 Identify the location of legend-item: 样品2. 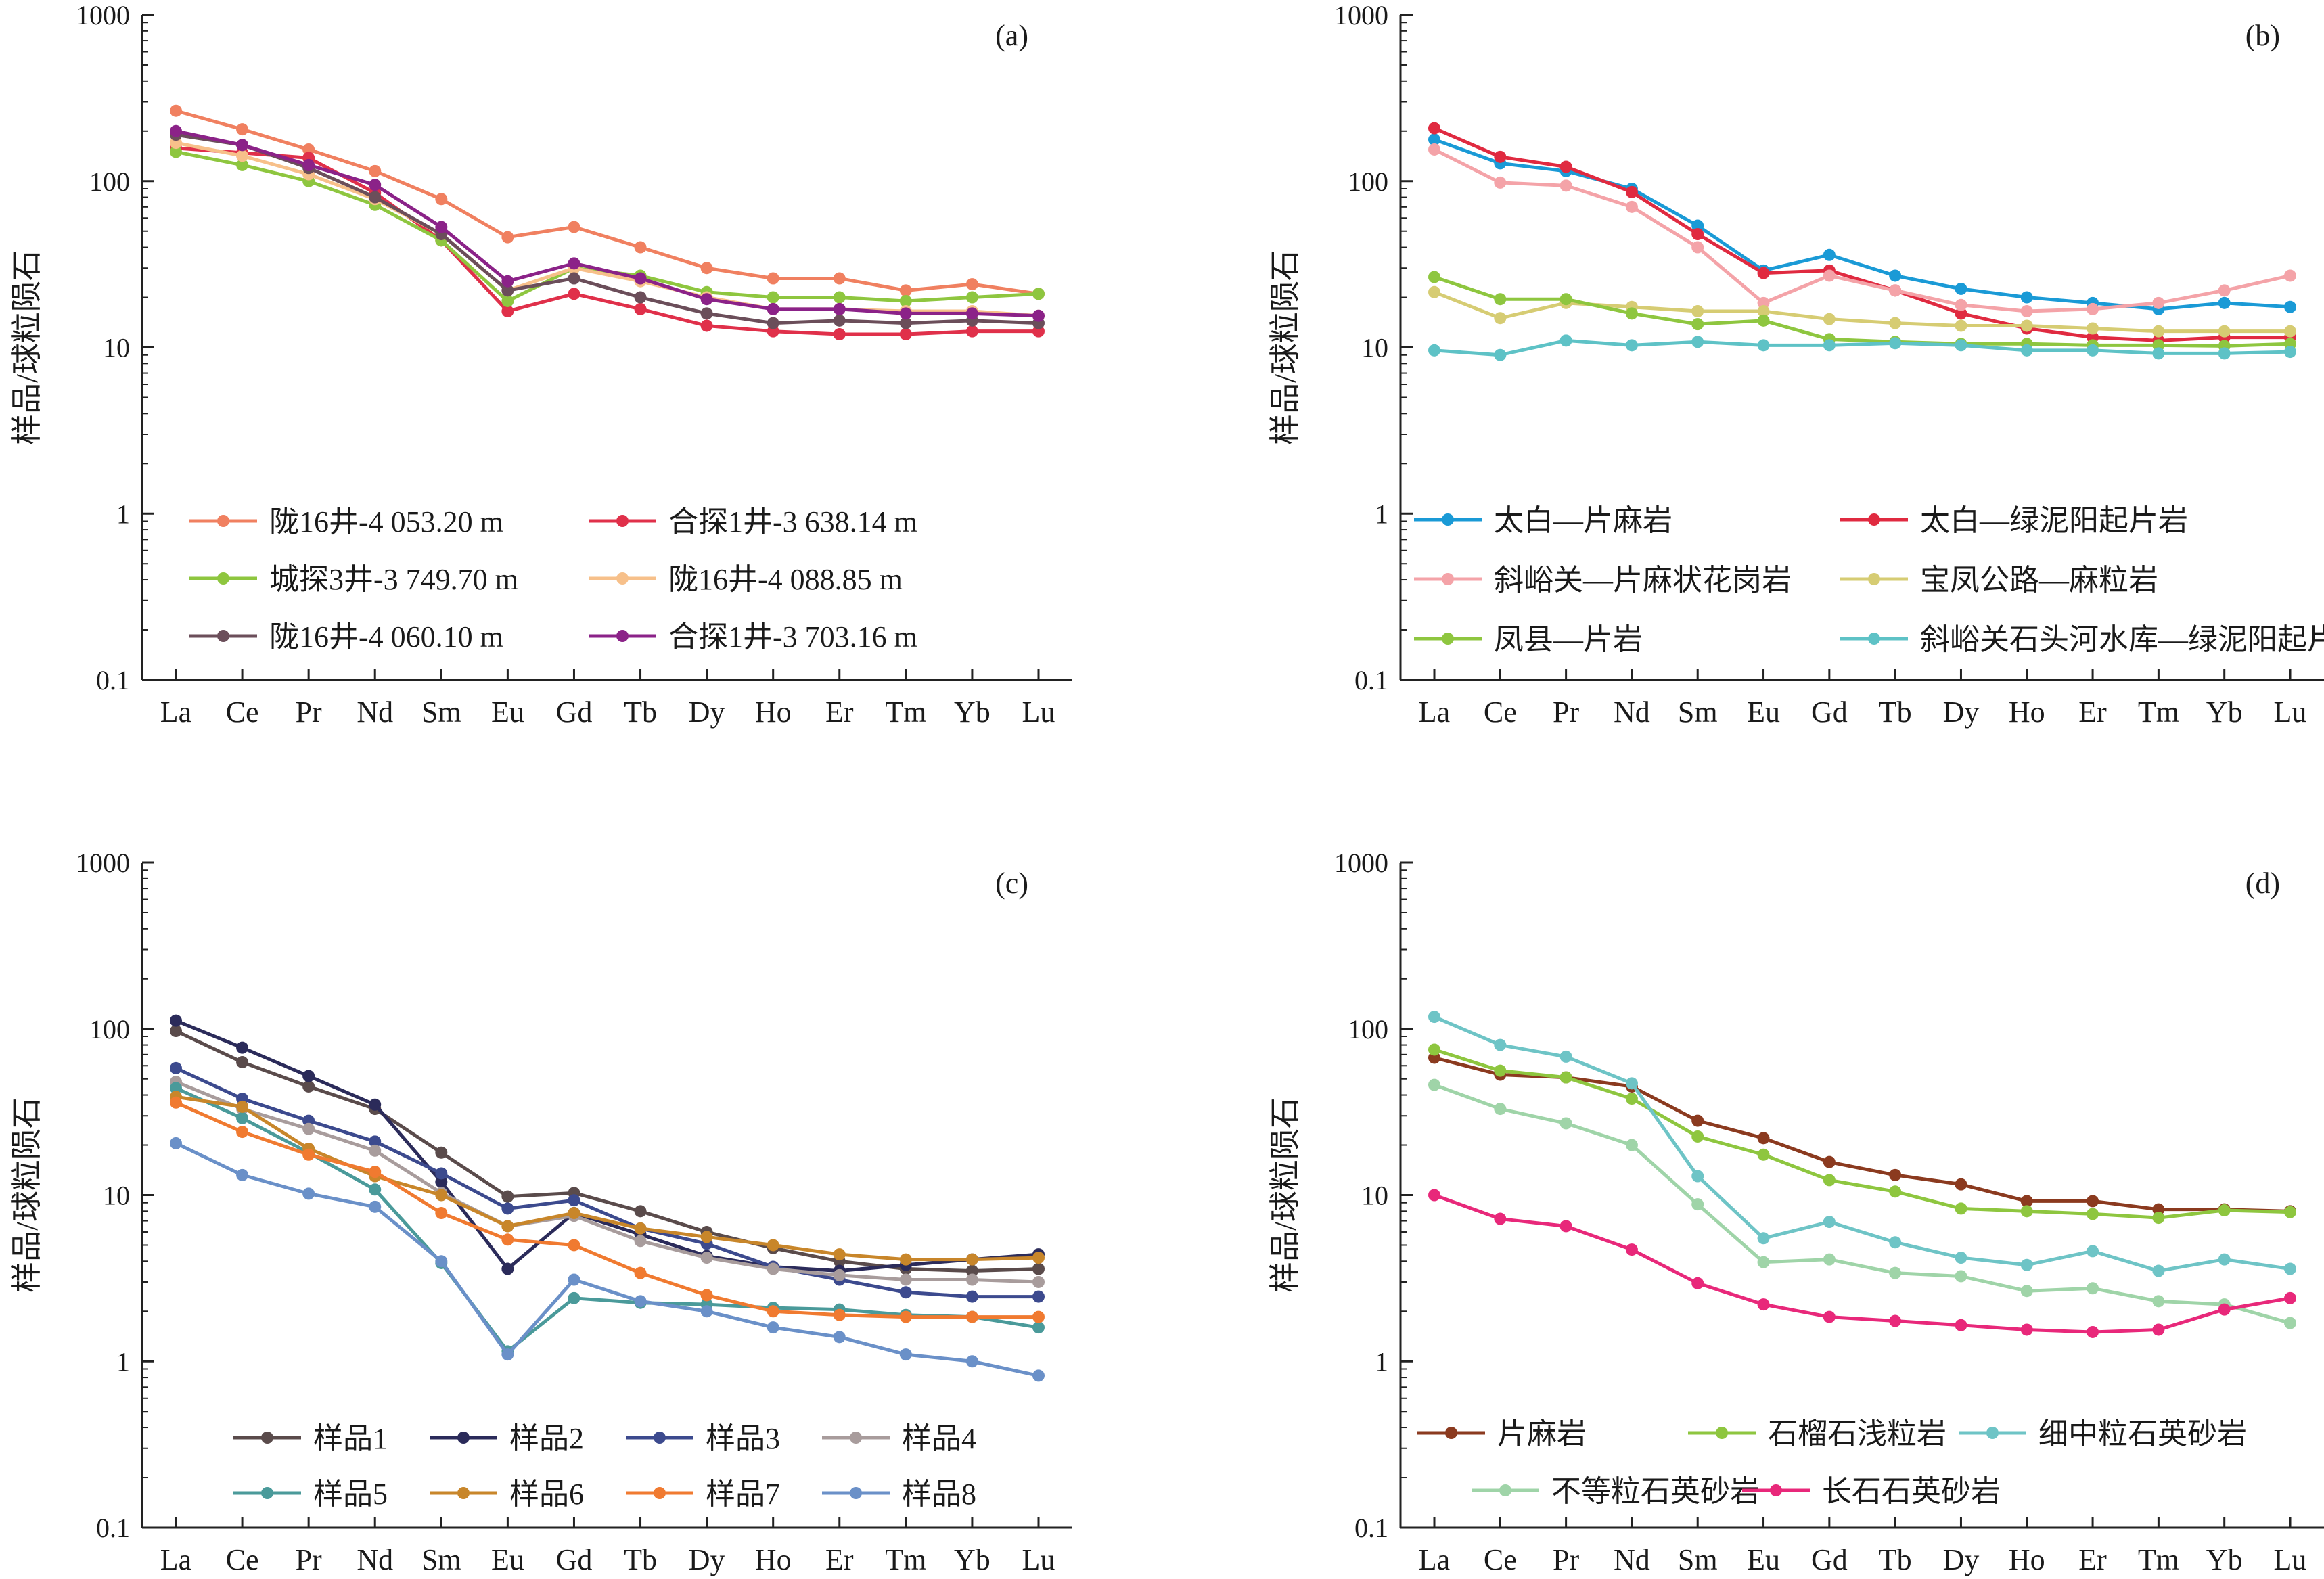
(507, 1439).